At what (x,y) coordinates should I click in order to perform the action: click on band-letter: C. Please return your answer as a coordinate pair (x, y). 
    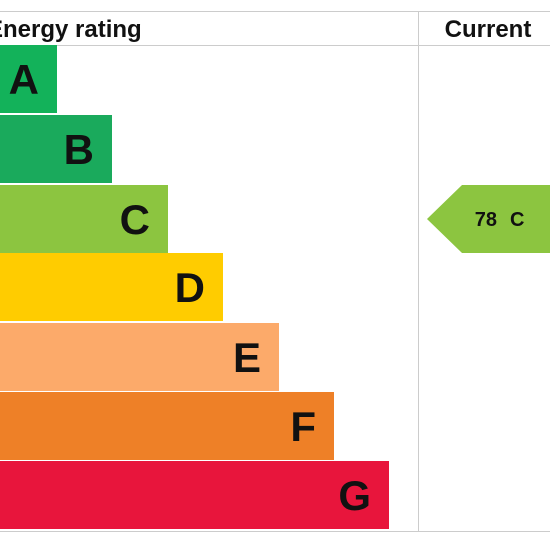
    Looking at the image, I should click on (135, 219).